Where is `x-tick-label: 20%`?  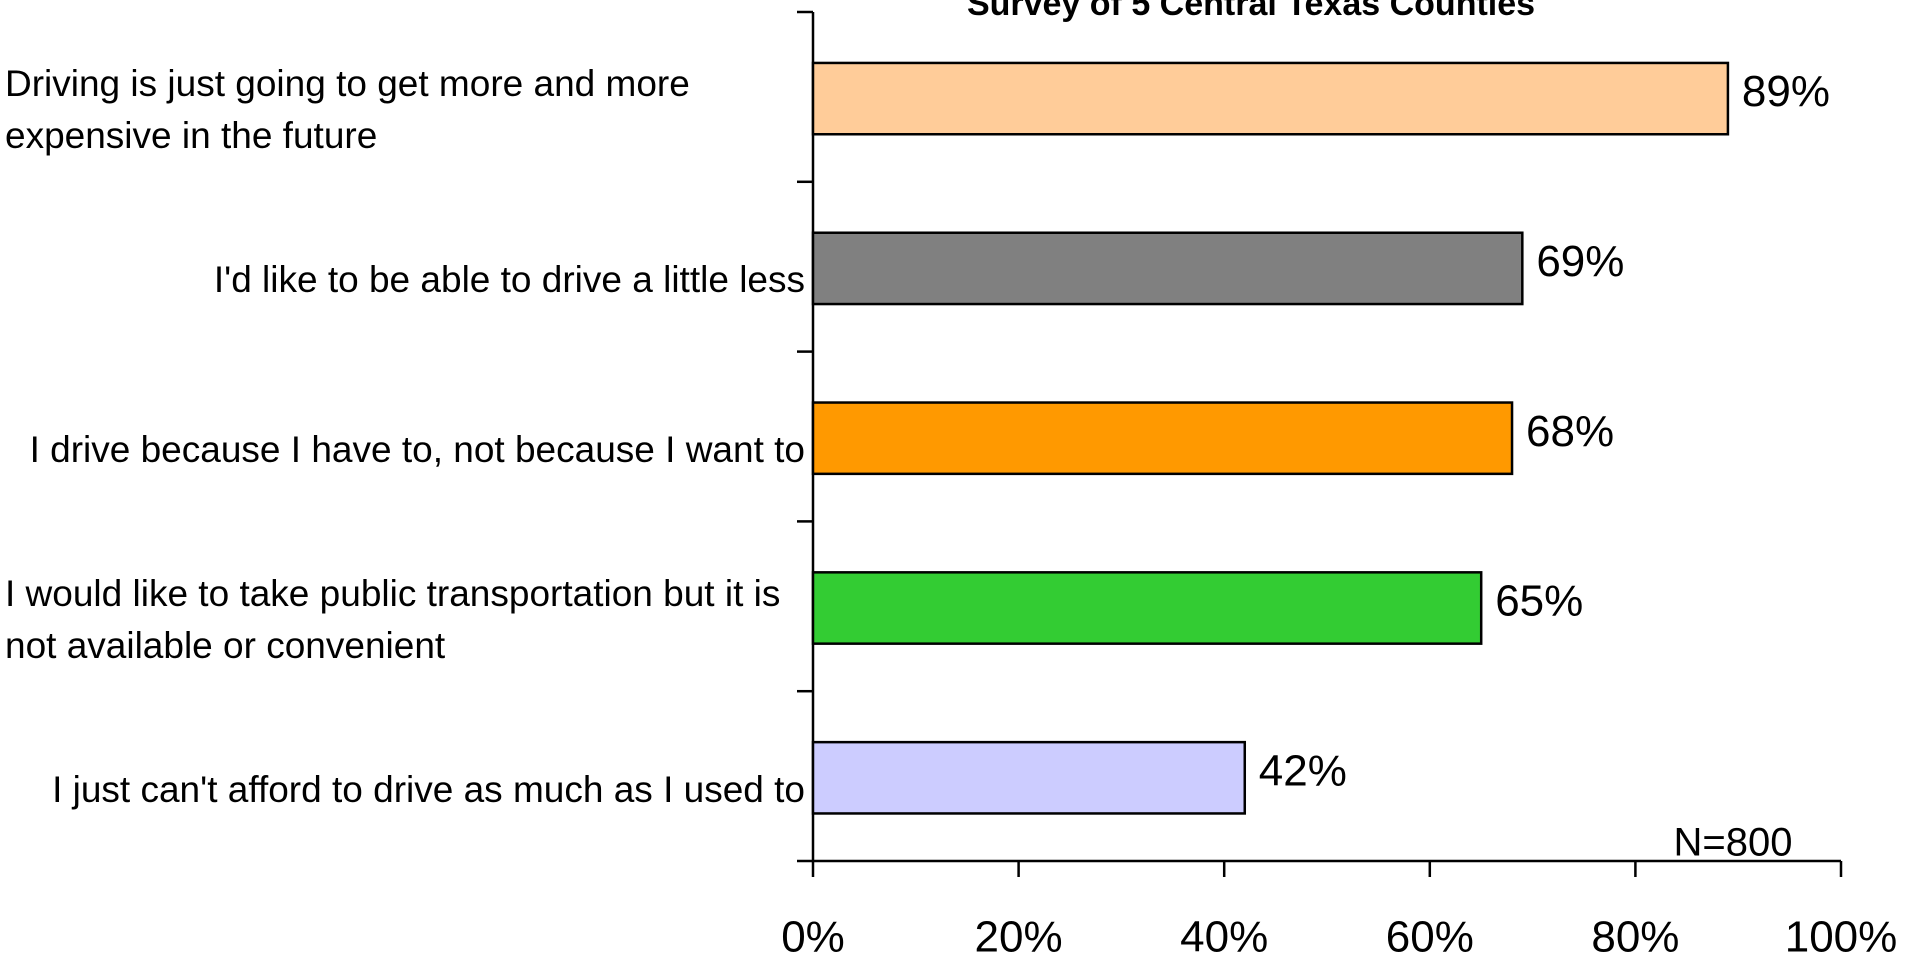
x-tick-label: 20% is located at coordinates (1019, 934).